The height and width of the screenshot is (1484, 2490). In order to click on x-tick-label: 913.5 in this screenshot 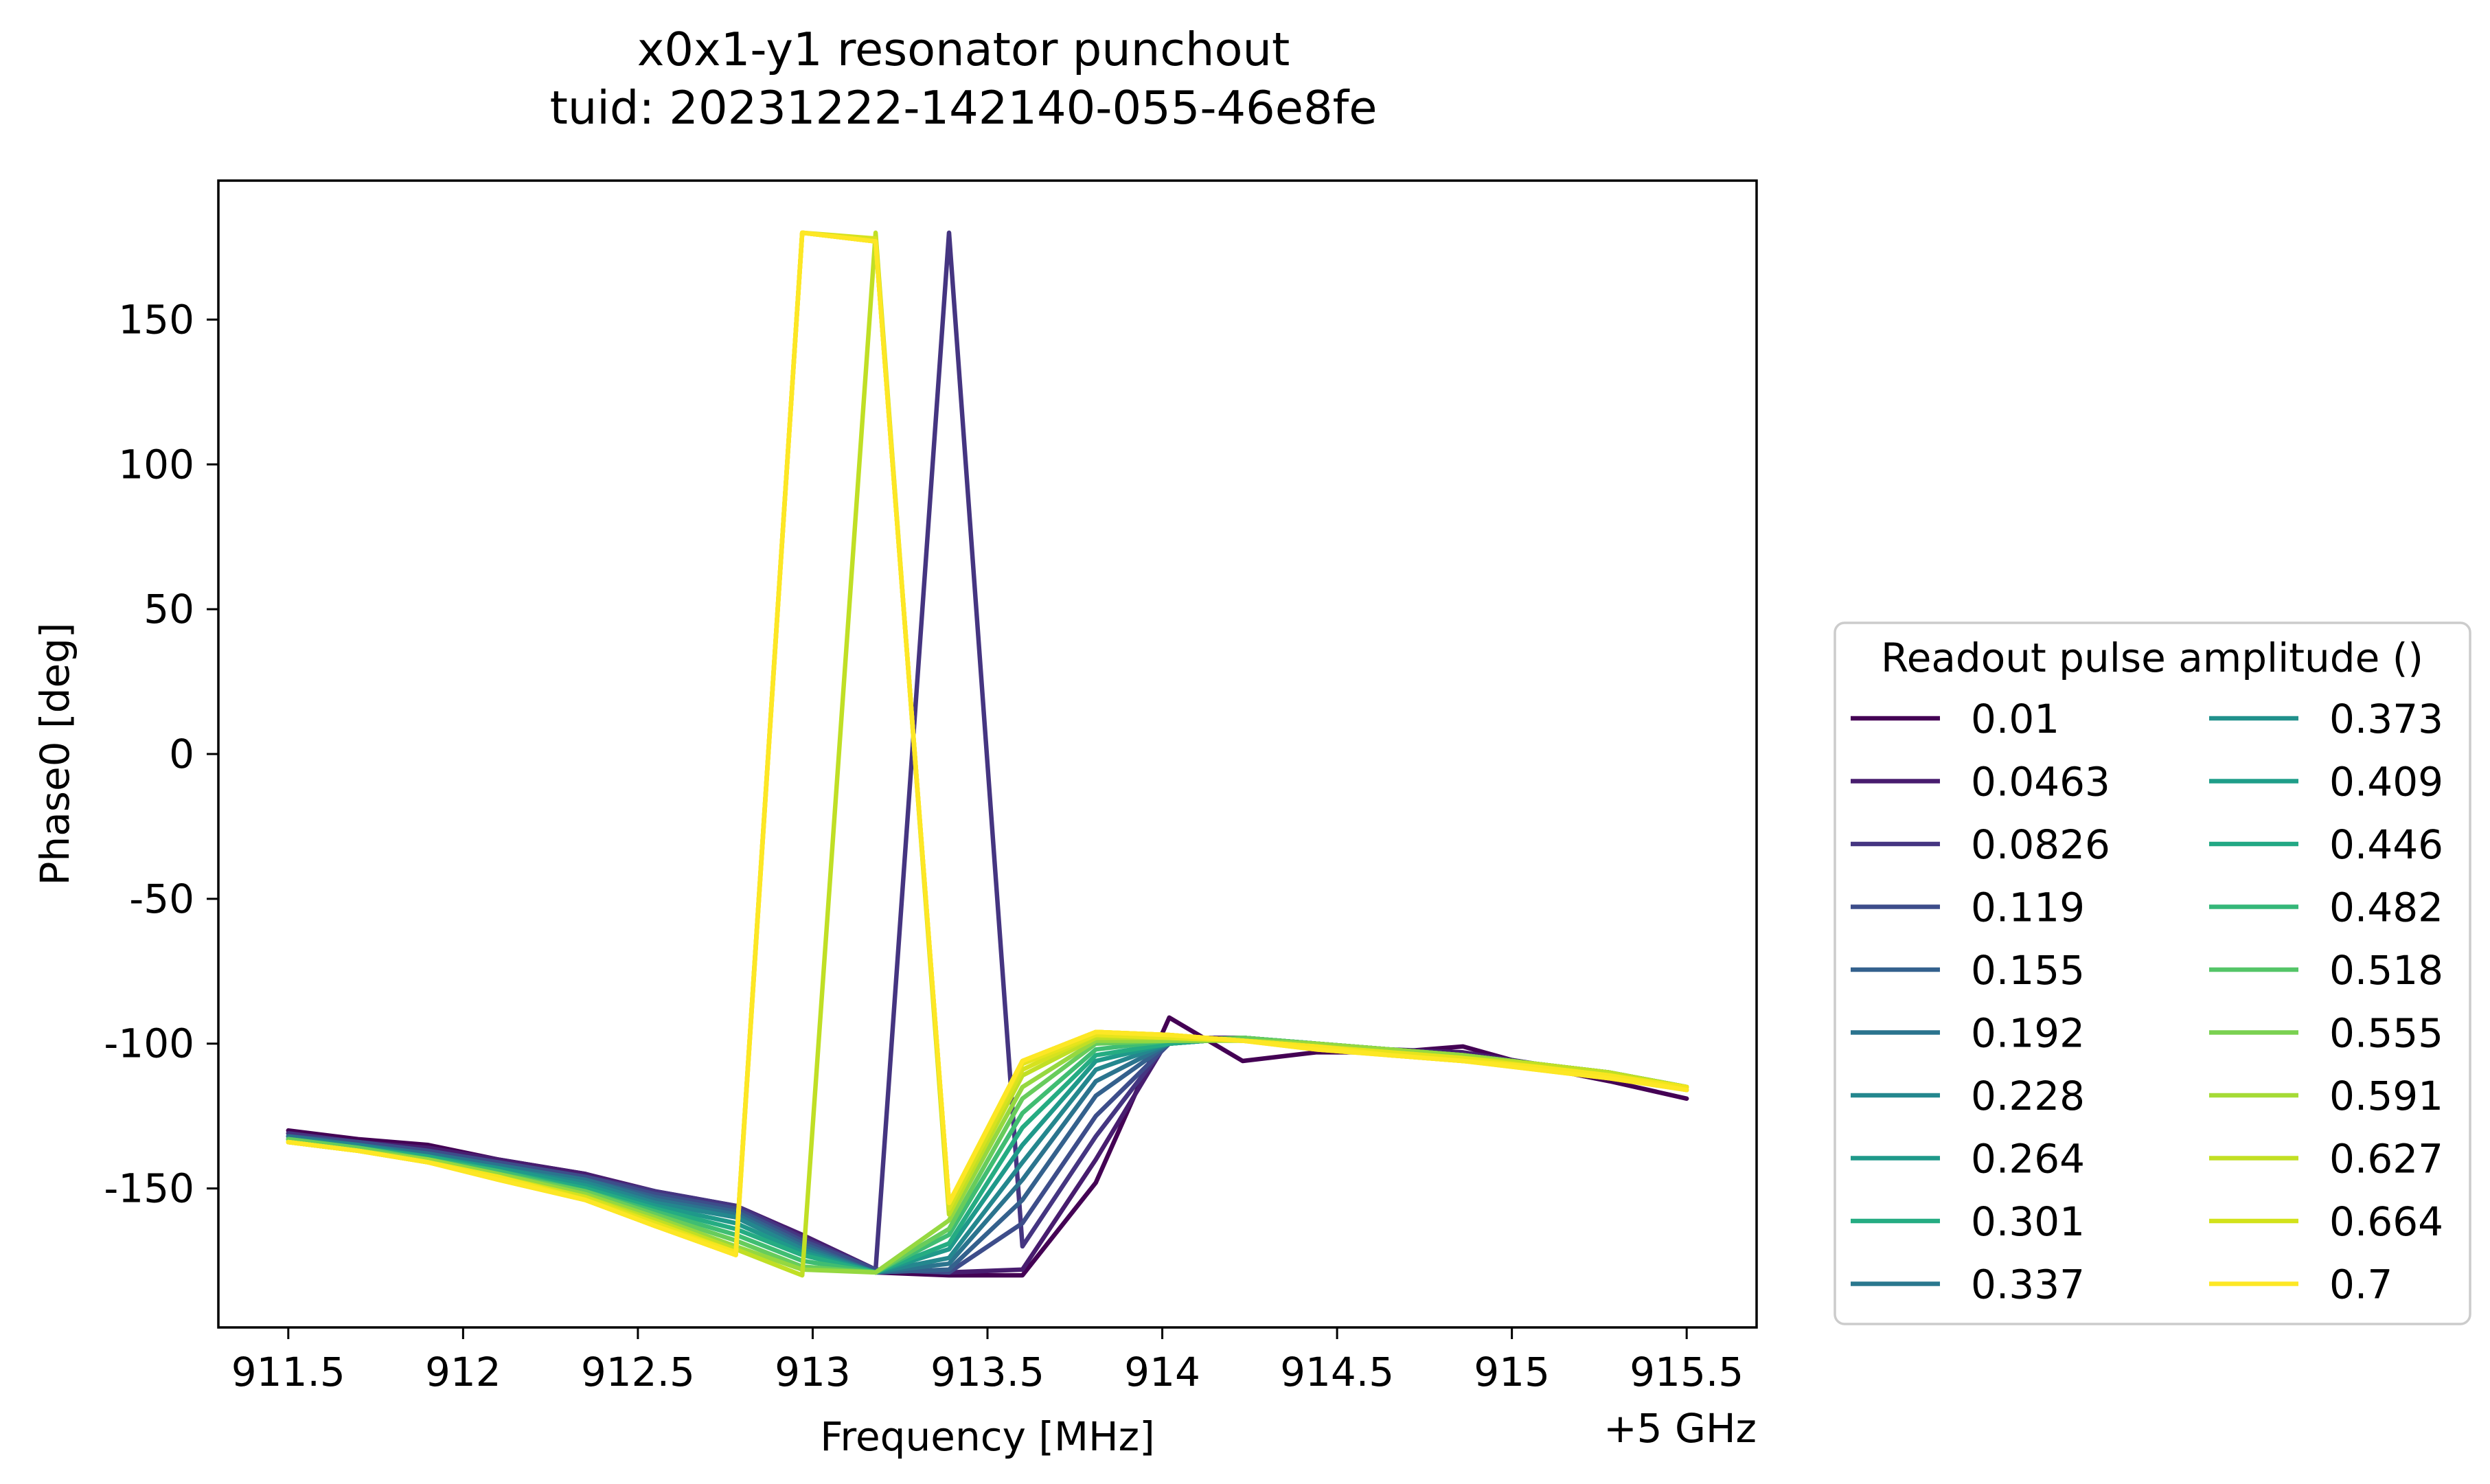, I will do `click(987, 1372)`.